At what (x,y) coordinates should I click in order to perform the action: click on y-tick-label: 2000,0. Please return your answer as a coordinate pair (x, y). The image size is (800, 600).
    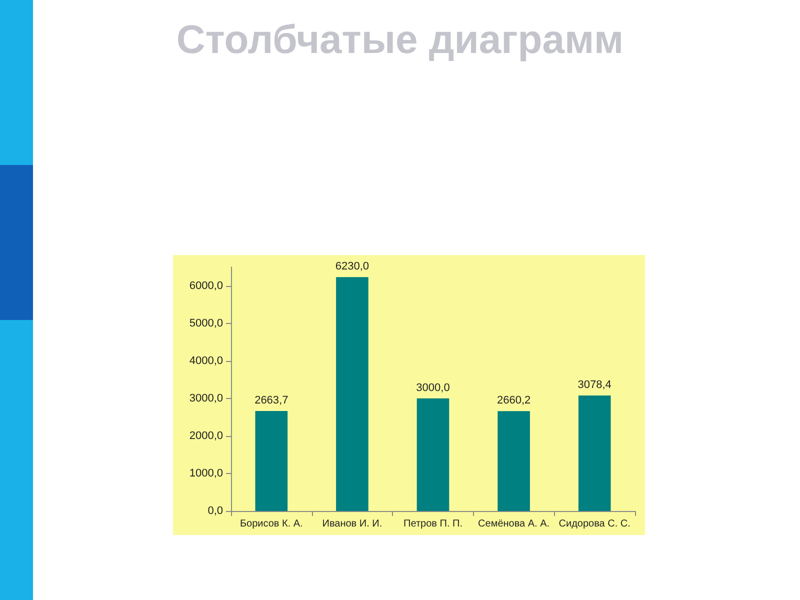
    Looking at the image, I should click on (206, 436).